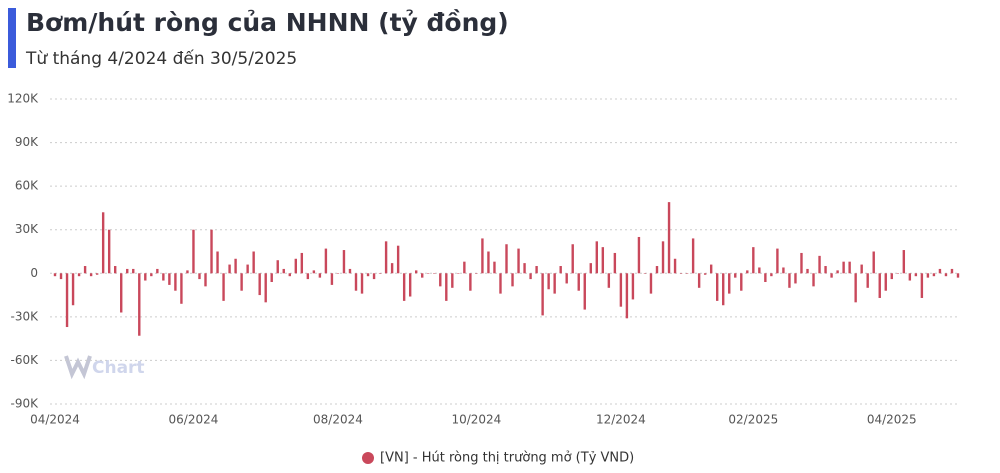  Describe the element at coordinates (621, 420) in the screenshot. I see `x-tick-label: 12/2024` at that location.